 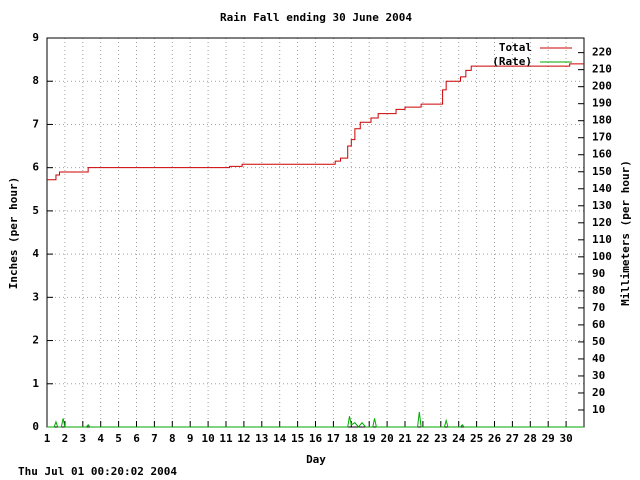 I want to click on x-tick-label: 18, so click(x=351, y=438).